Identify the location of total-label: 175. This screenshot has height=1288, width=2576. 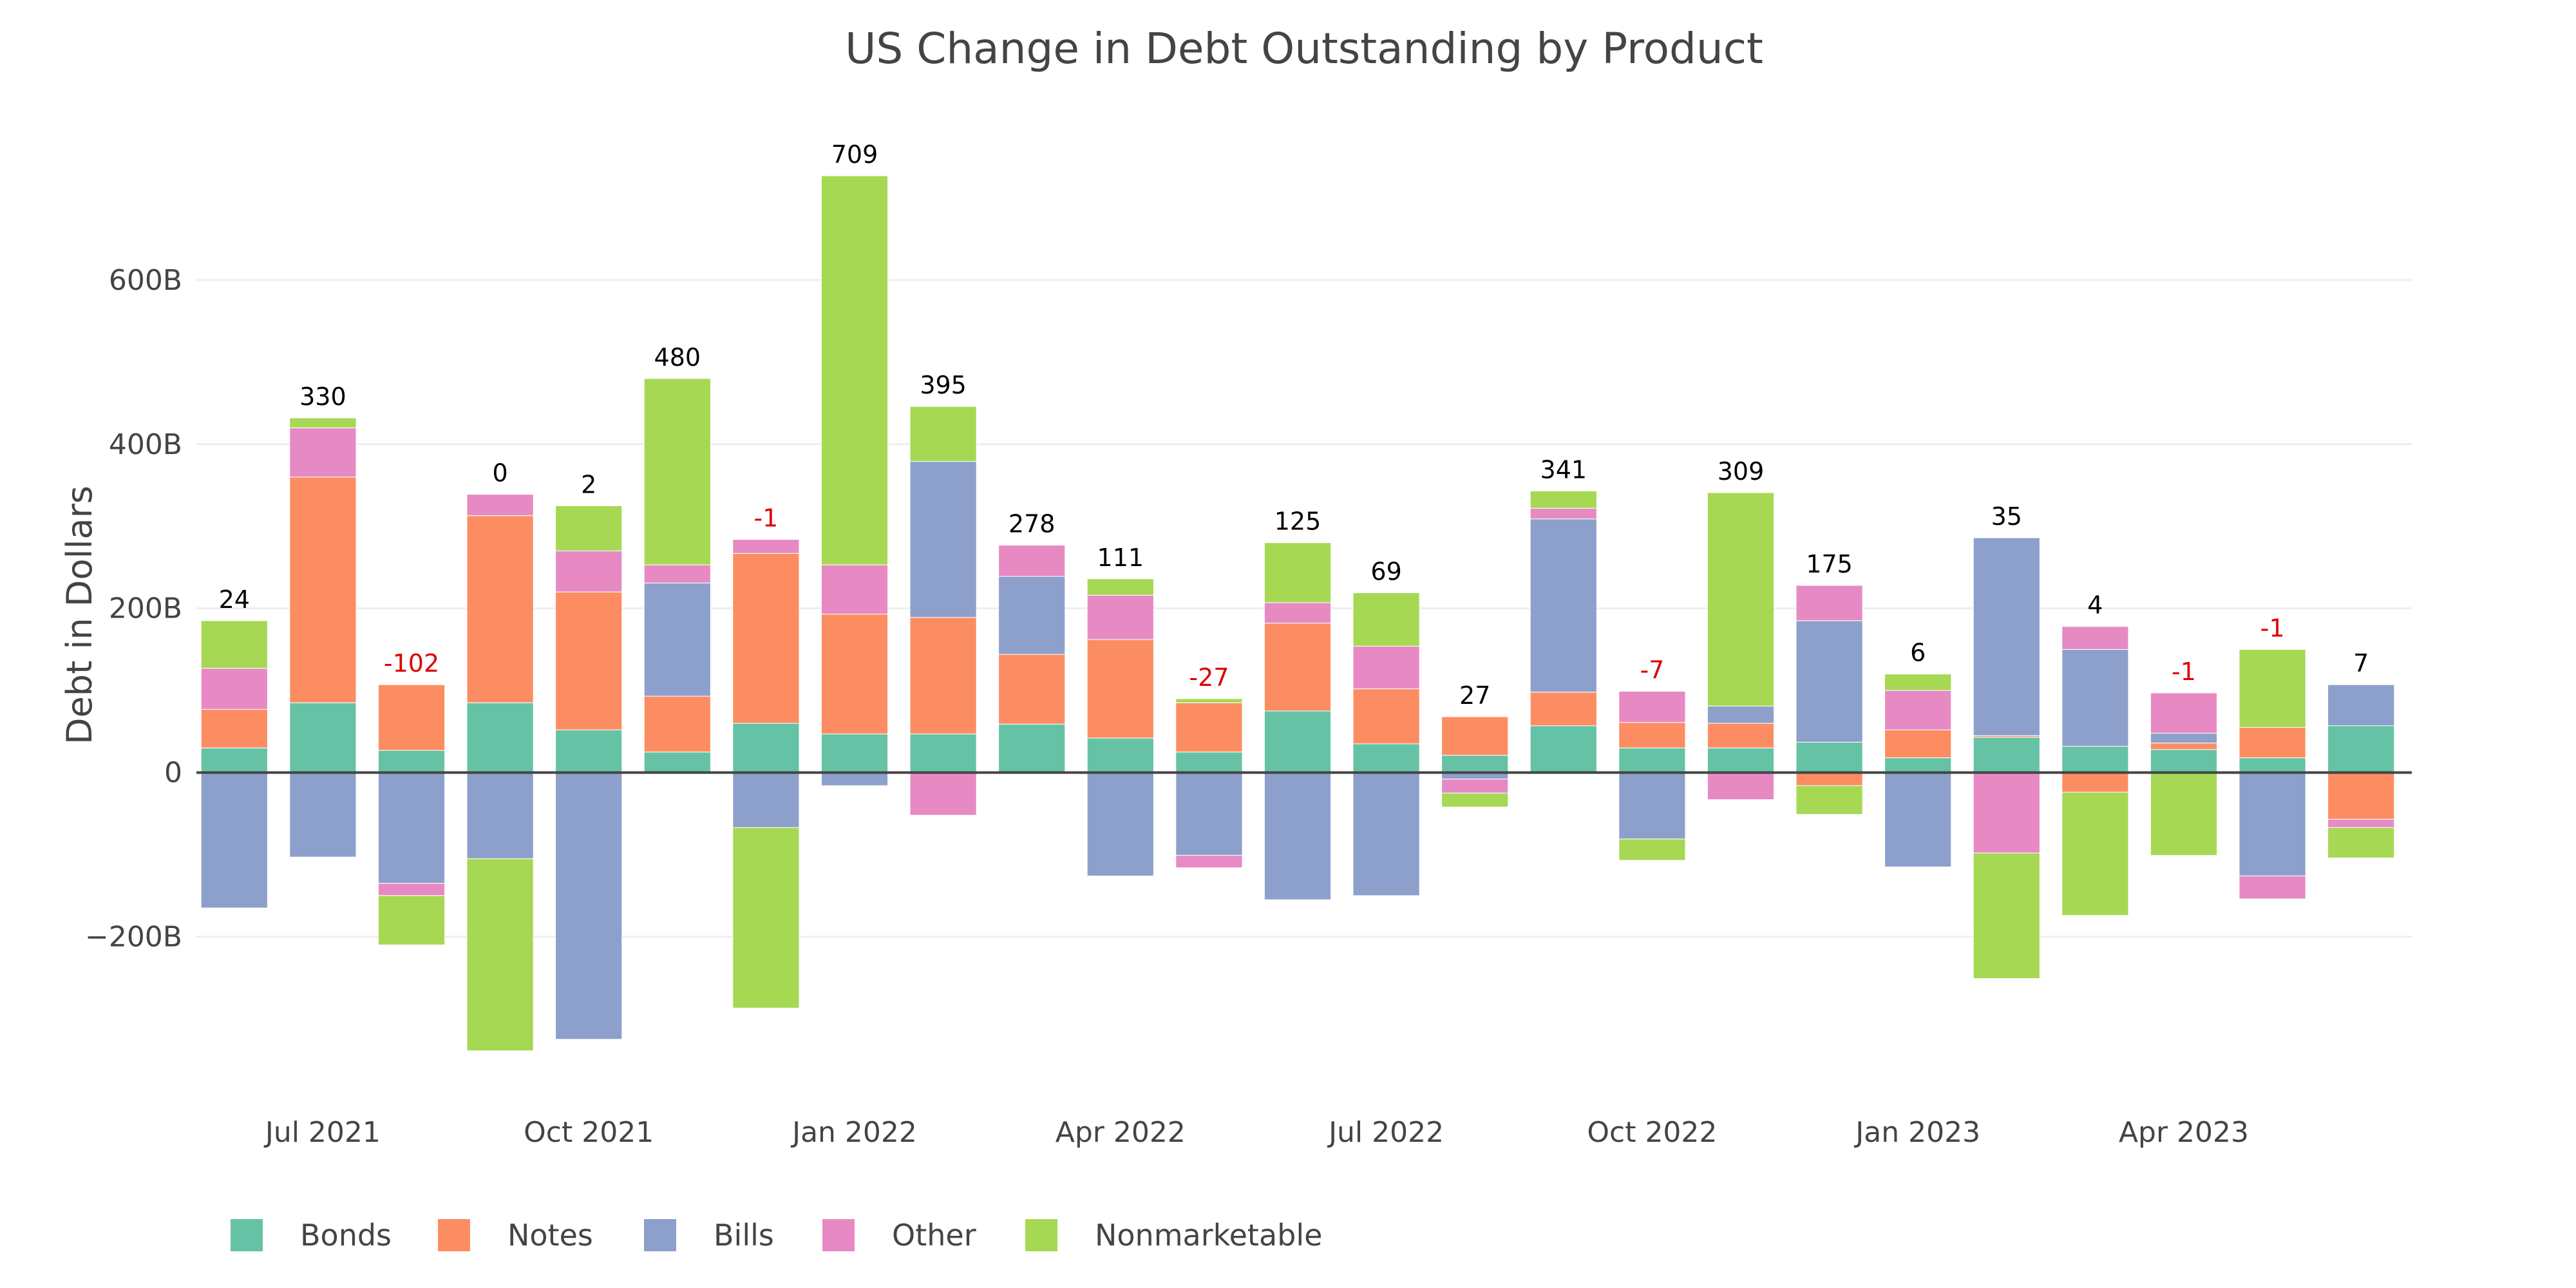
(1830, 564).